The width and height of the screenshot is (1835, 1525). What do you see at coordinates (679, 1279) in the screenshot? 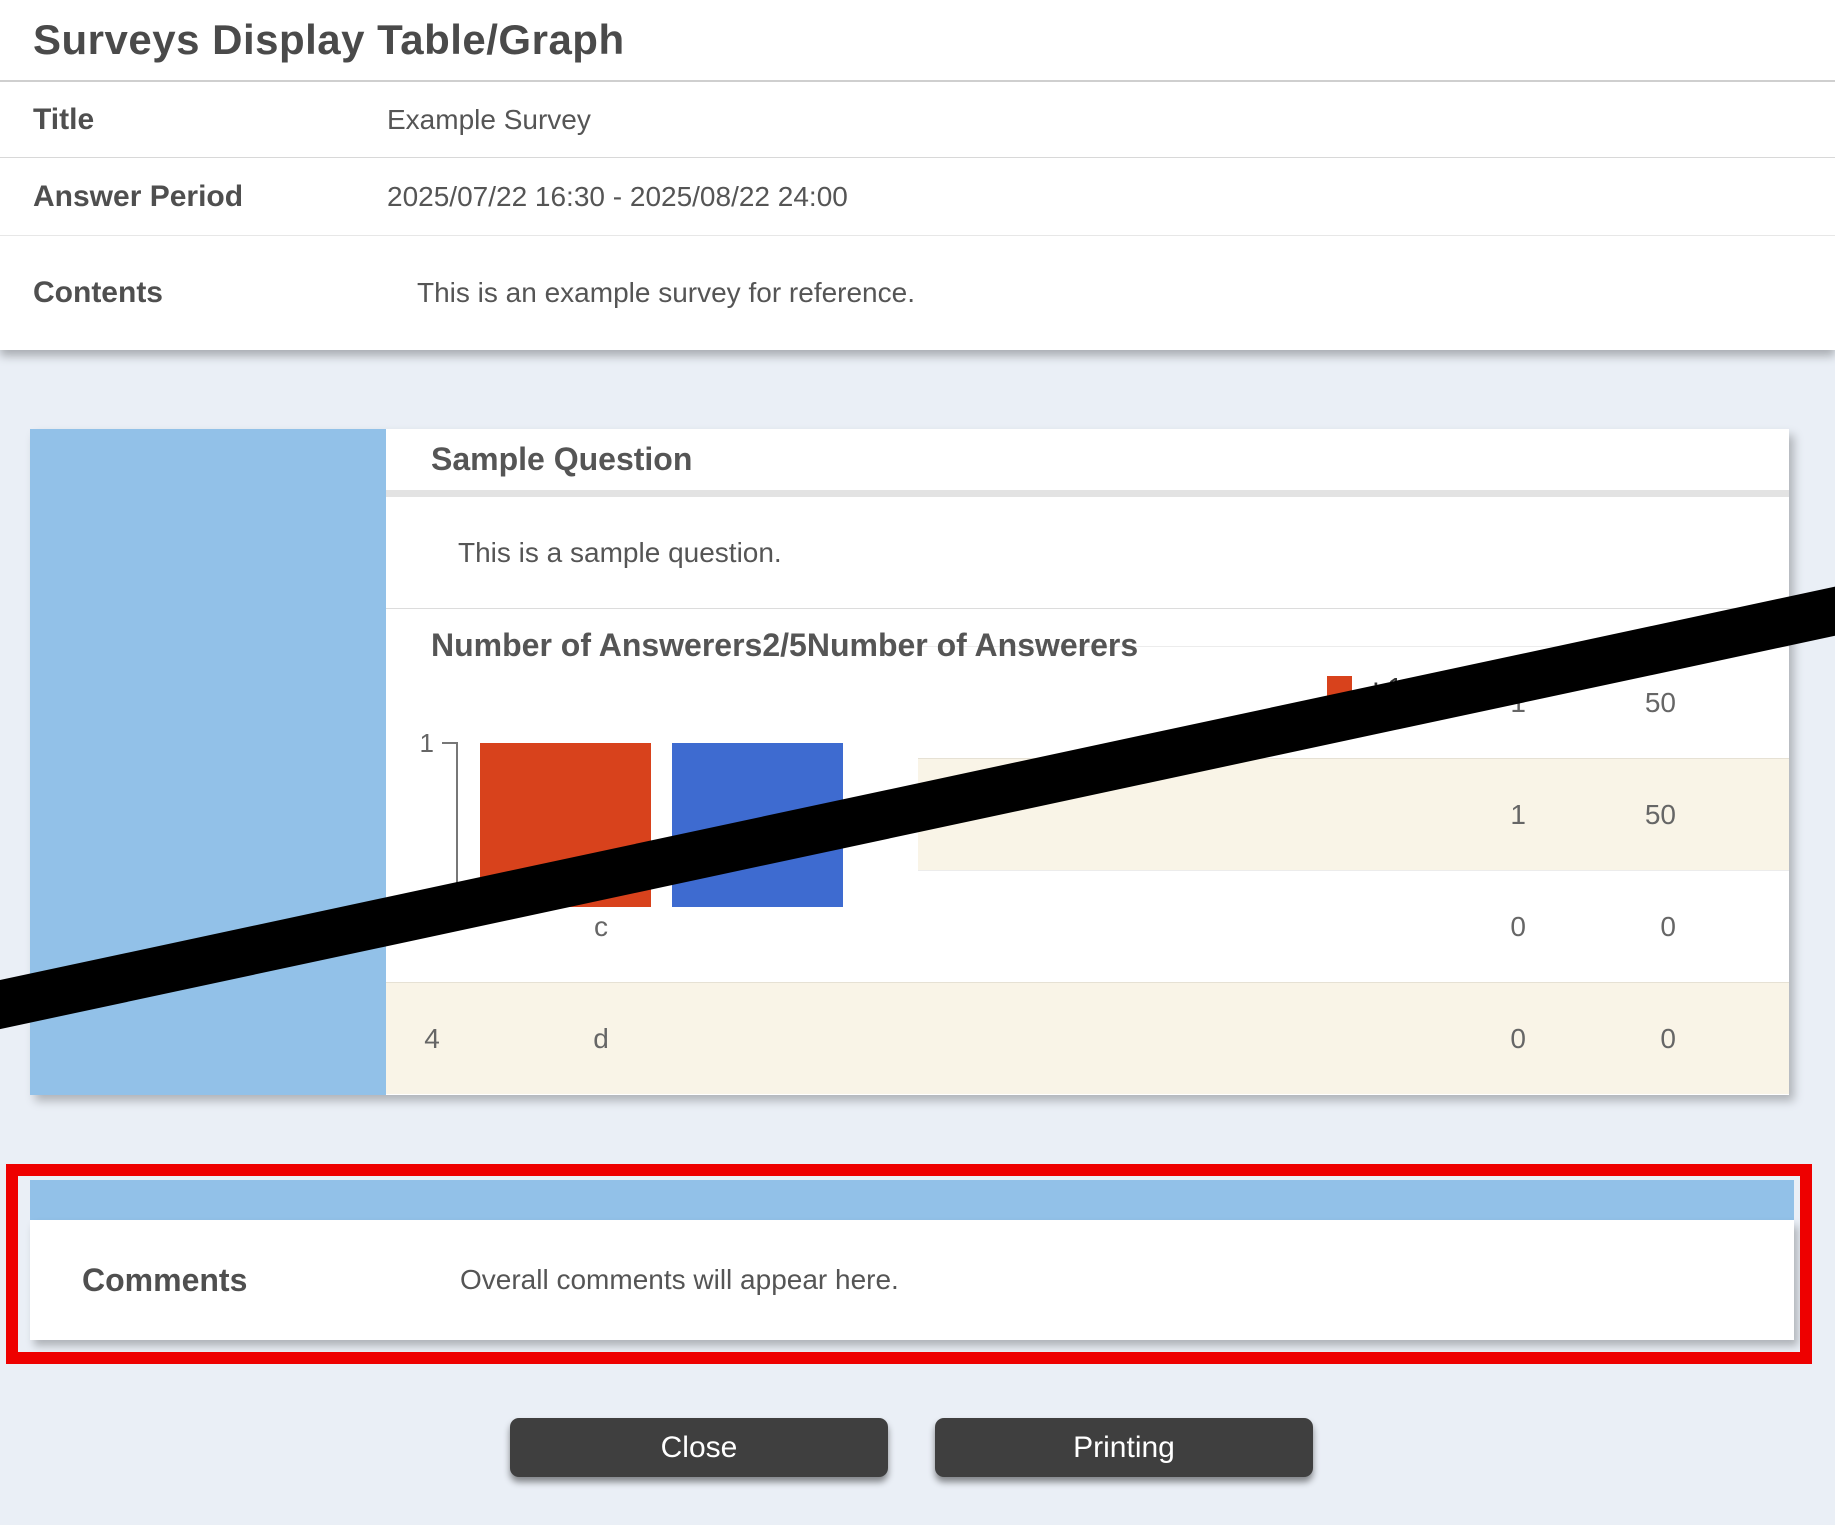
I see `comments-value: Overall comments will appear here.` at bounding box center [679, 1279].